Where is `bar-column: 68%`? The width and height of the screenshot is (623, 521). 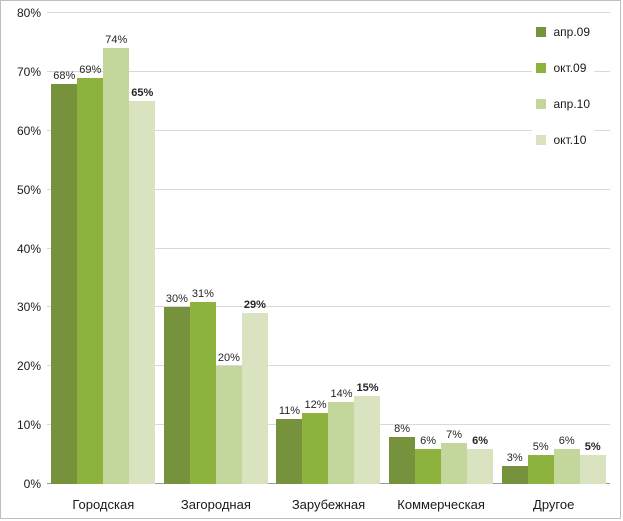
bar-column: 68% is located at coordinates (64, 248).